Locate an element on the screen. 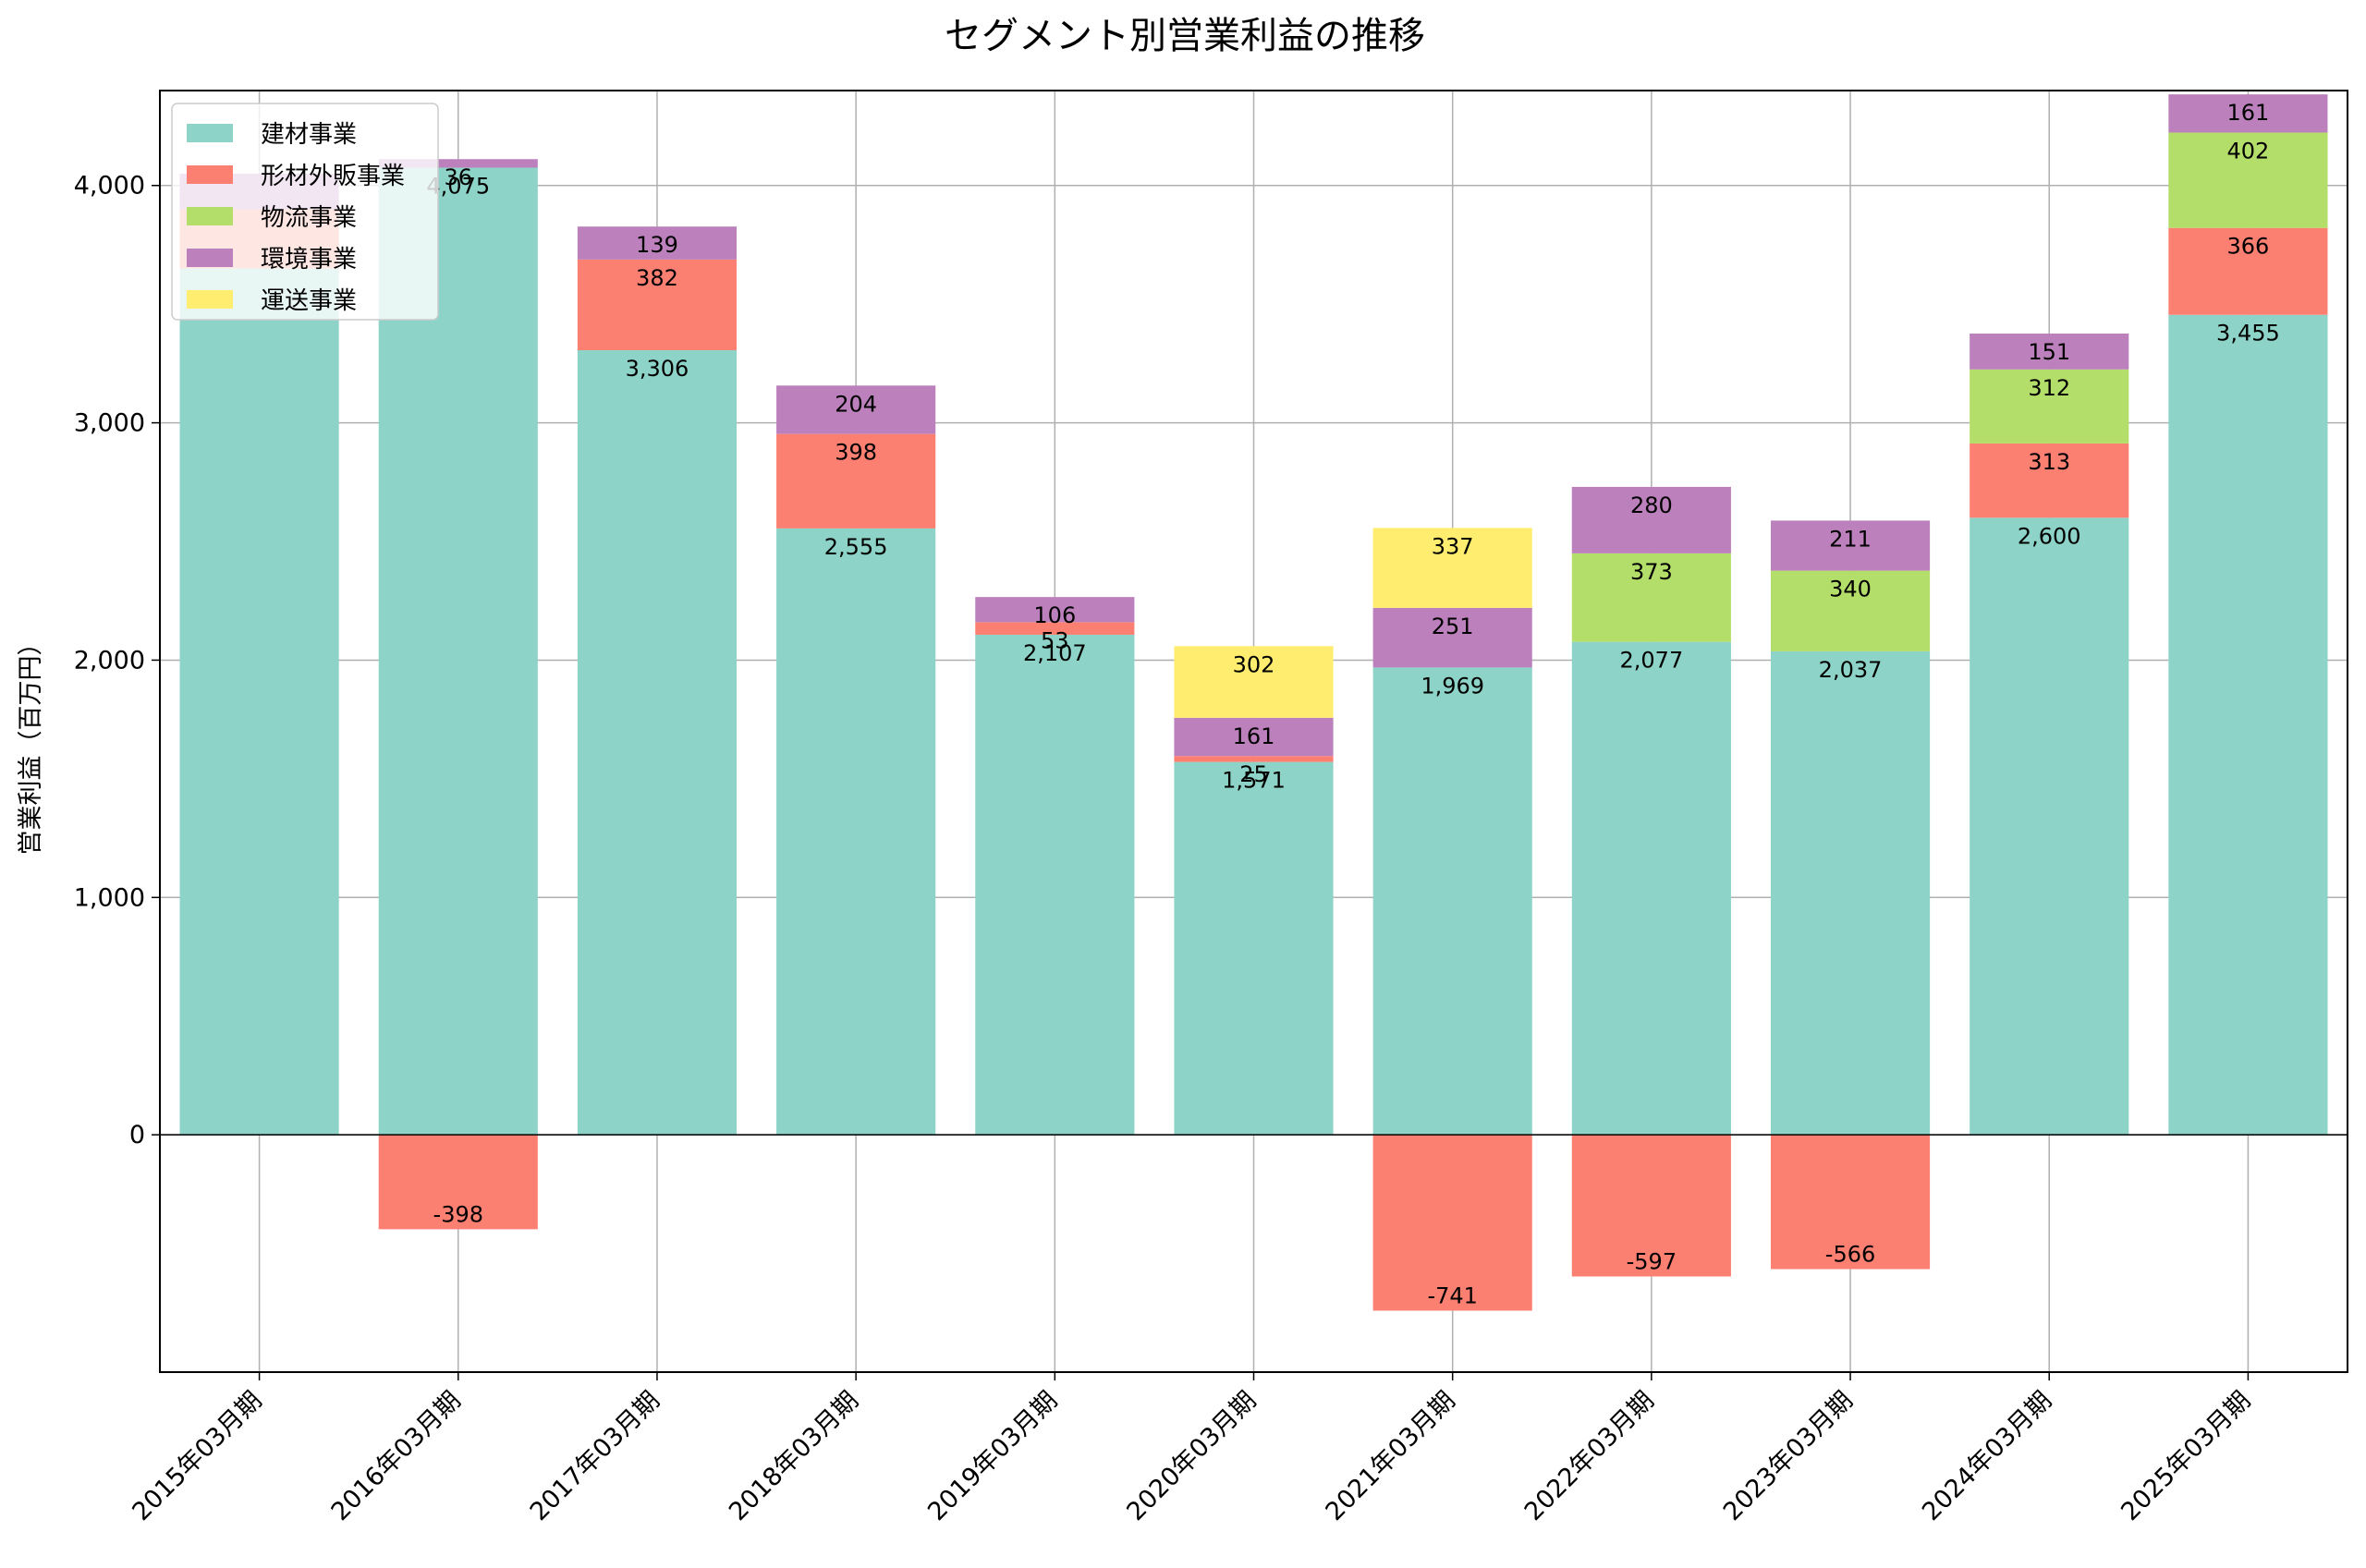 This screenshot has height=1568, width=2366. data-label: 398 is located at coordinates (856, 453).